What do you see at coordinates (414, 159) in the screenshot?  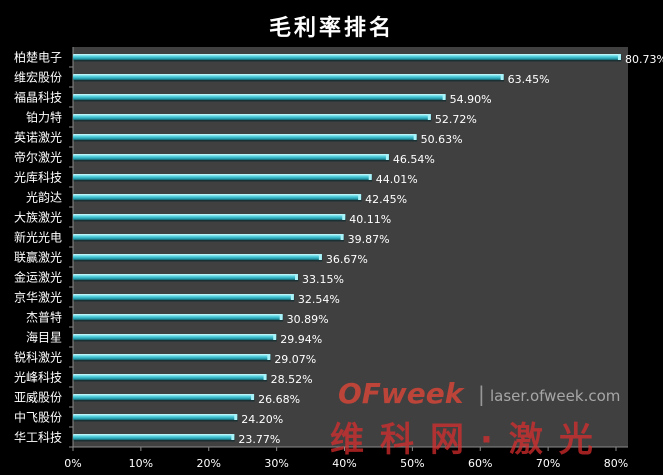 I see `value-label: 46.54%` at bounding box center [414, 159].